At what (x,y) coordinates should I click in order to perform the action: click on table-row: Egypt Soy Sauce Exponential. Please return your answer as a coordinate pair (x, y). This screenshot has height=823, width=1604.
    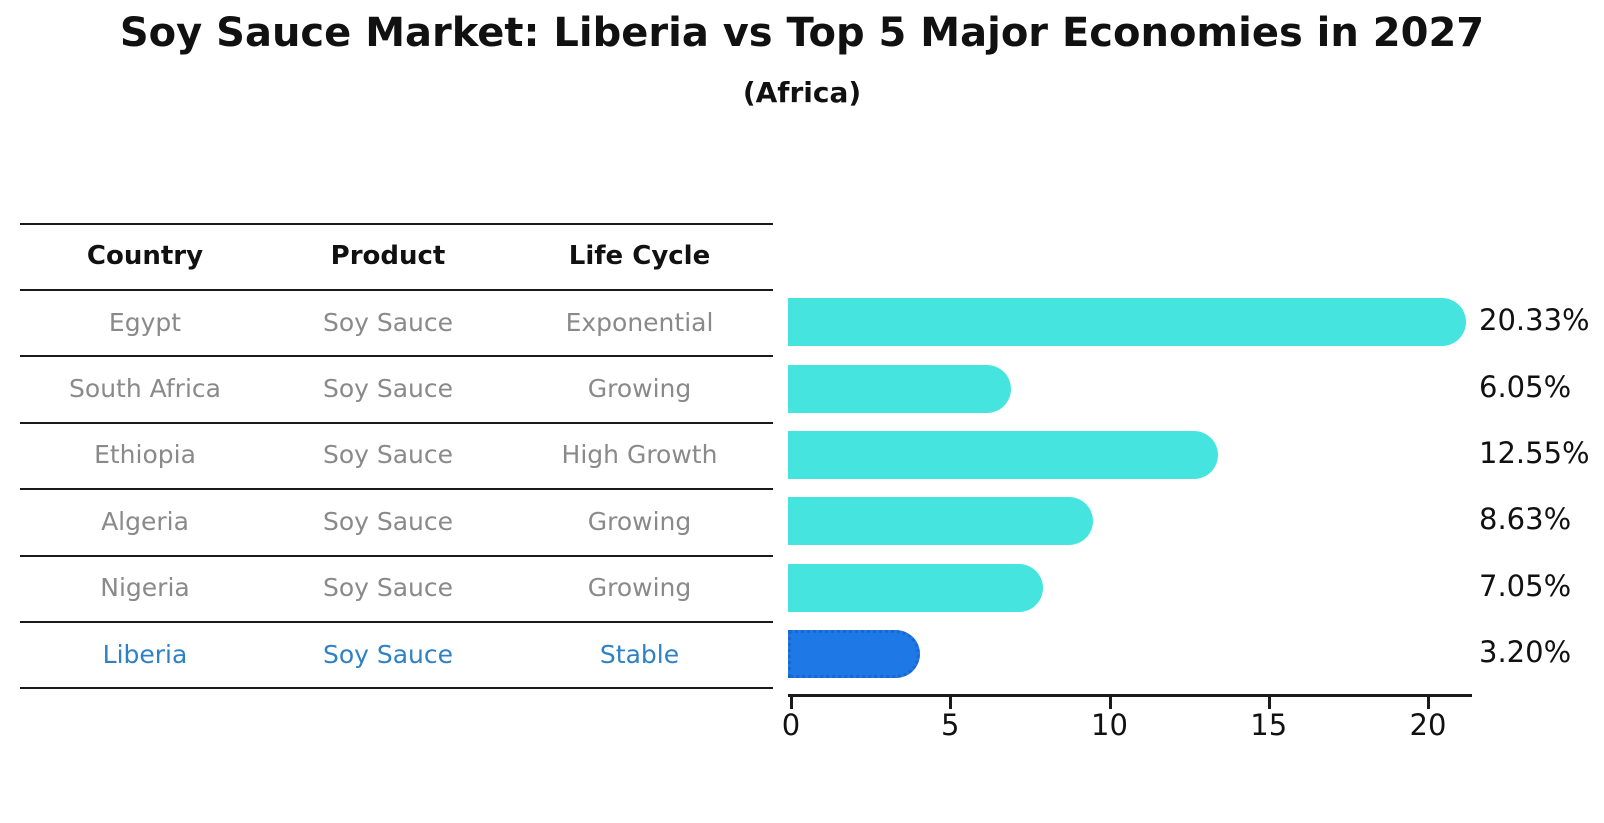
    Looking at the image, I should click on (396, 322).